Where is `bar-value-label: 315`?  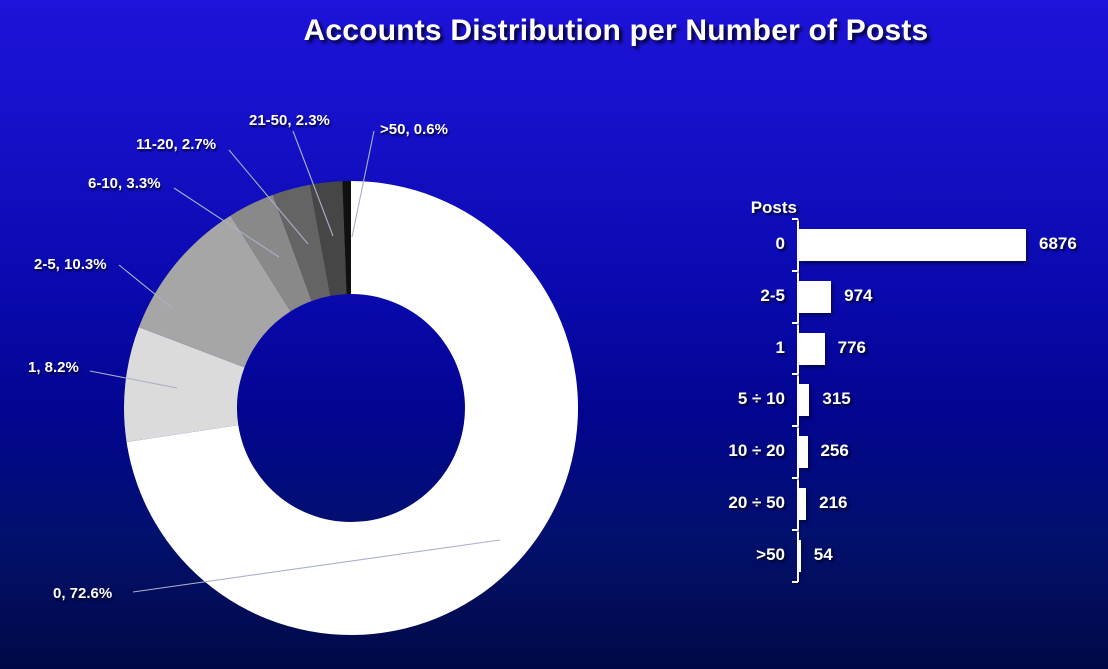
bar-value-label: 315 is located at coordinates (836, 399).